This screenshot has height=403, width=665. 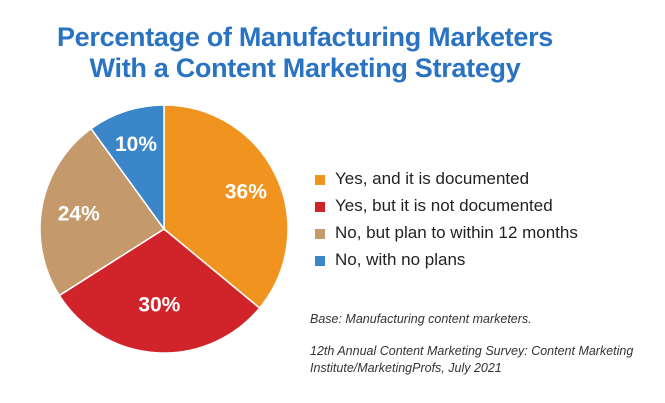 I want to click on legend-swatch-documented, so click(x=320, y=180).